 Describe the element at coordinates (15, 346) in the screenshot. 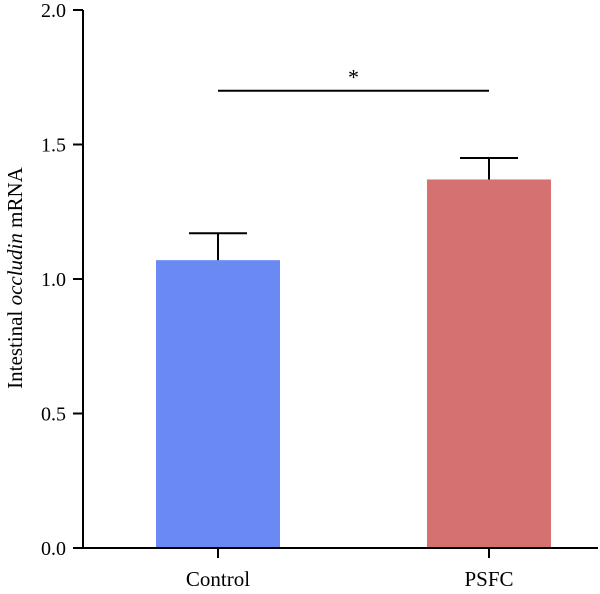

I see `y-axis-title-prefix: Intestinal` at that location.